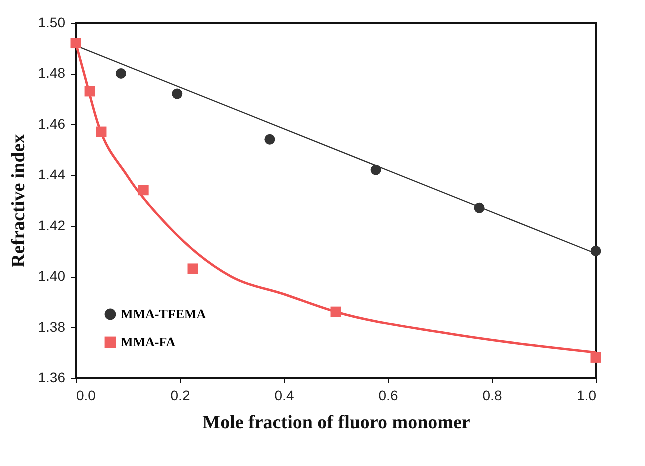  I want to click on x-axis-title: Mole fraction of fluoro monomer, so click(336, 423).